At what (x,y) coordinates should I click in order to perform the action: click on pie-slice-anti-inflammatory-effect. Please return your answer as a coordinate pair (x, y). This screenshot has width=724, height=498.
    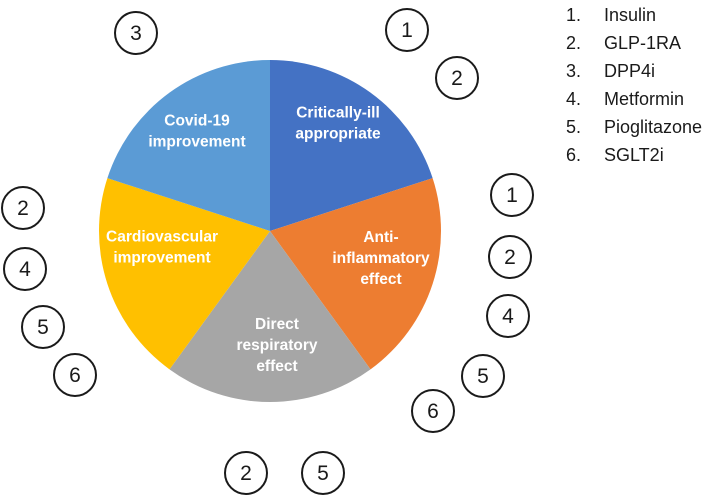
    Looking at the image, I should click on (355, 274).